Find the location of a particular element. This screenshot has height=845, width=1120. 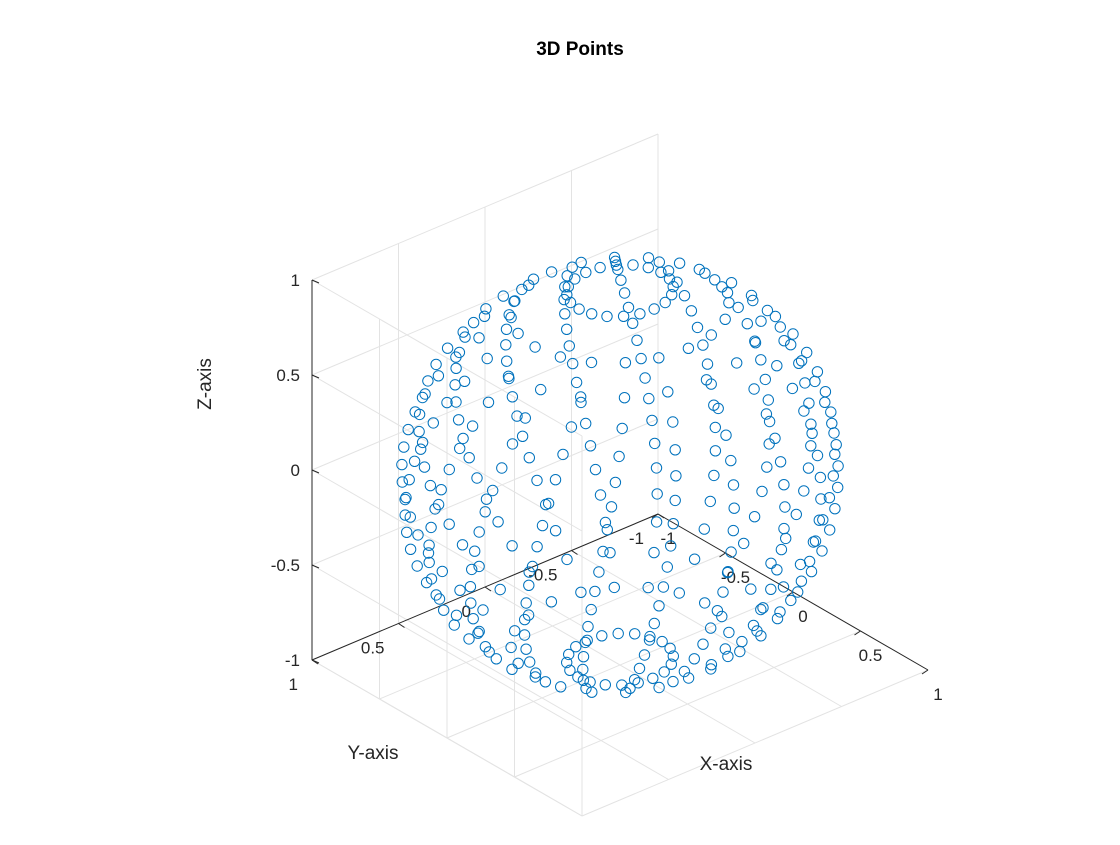

gridline-z-backwall is located at coordinates (447, 643).